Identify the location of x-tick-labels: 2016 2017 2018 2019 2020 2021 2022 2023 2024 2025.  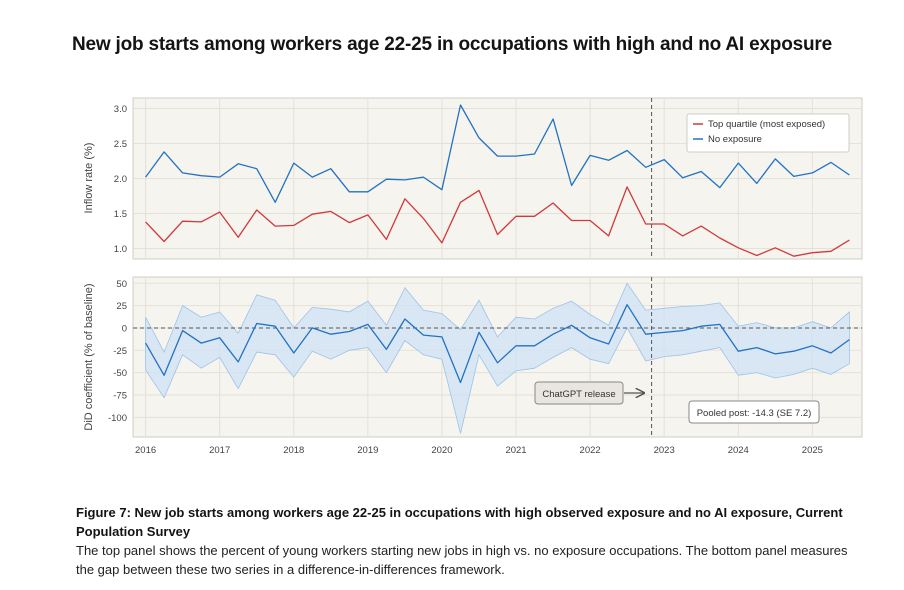
(479, 450).